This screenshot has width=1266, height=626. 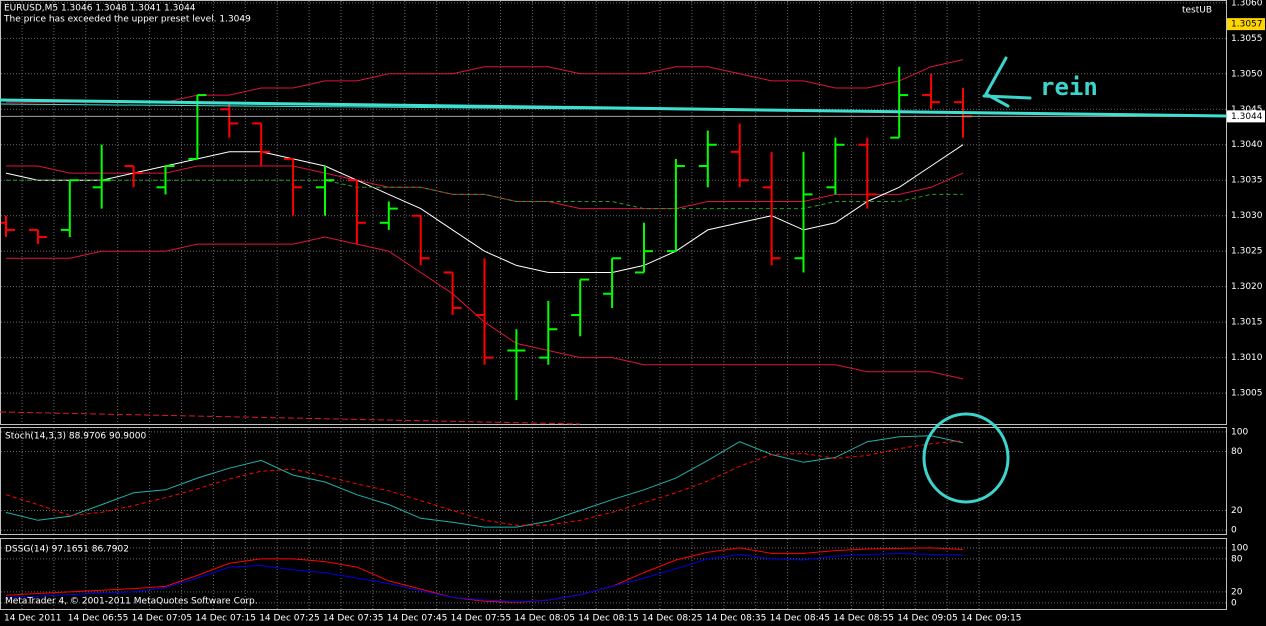 I want to click on x-tick-label: 14 Dec 09:15, so click(x=991, y=619).